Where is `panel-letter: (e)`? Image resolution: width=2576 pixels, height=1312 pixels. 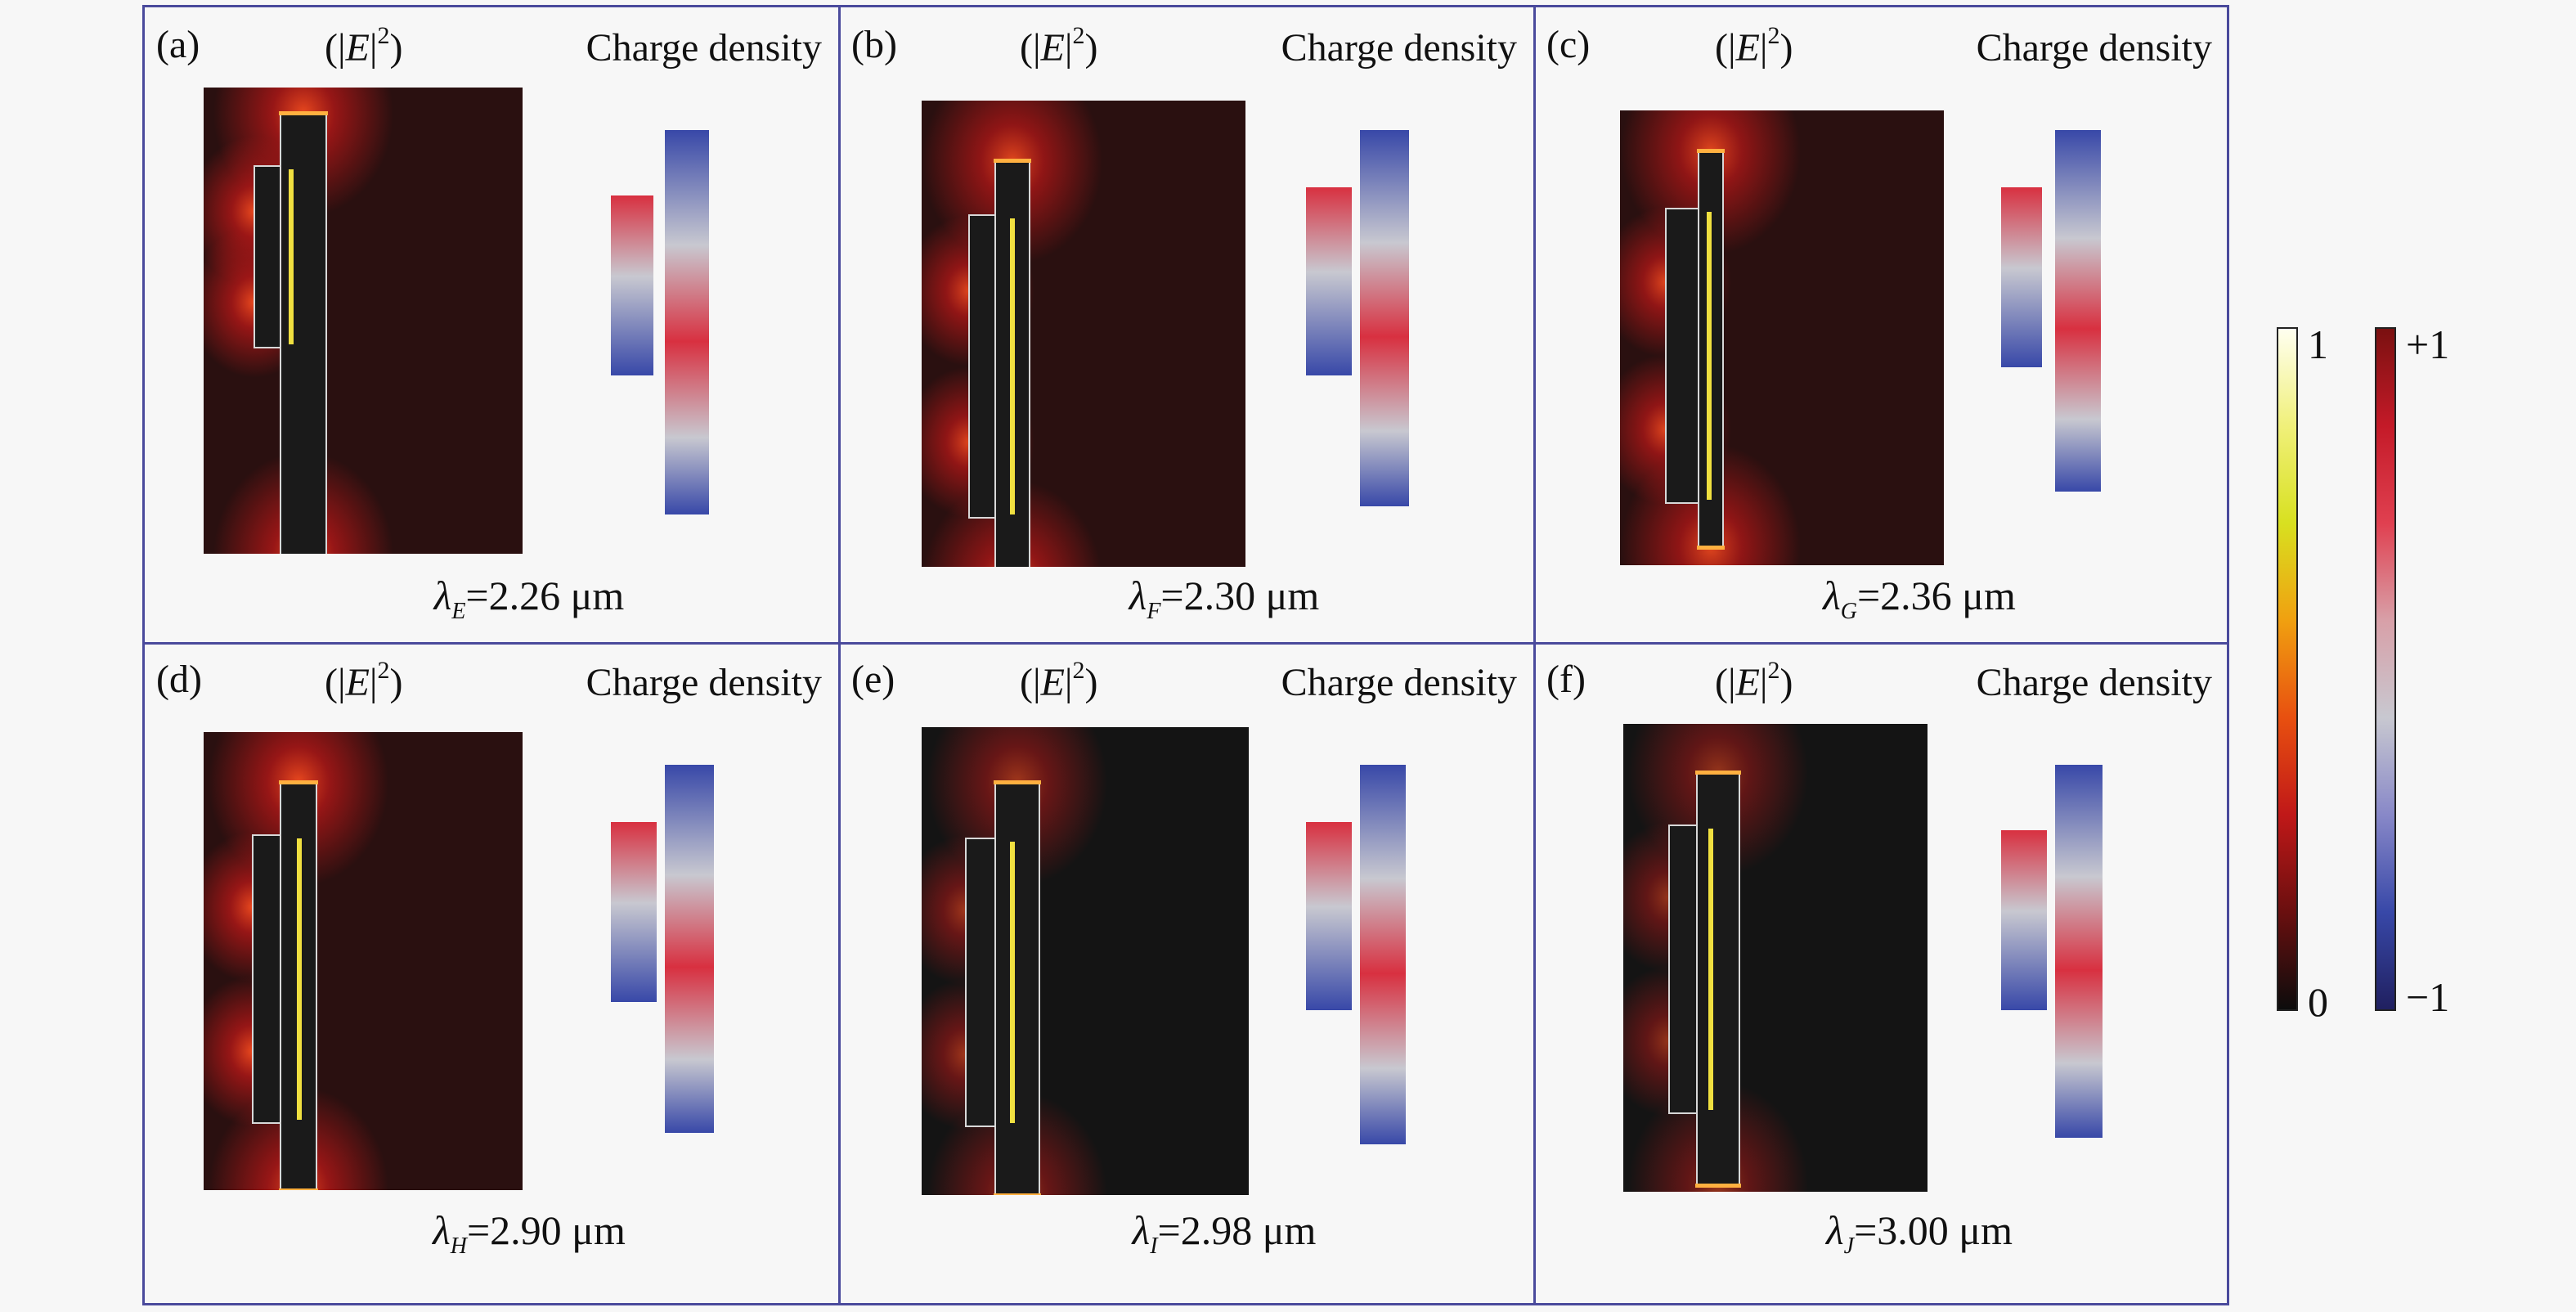
panel-letter: (e) is located at coordinates (873, 680).